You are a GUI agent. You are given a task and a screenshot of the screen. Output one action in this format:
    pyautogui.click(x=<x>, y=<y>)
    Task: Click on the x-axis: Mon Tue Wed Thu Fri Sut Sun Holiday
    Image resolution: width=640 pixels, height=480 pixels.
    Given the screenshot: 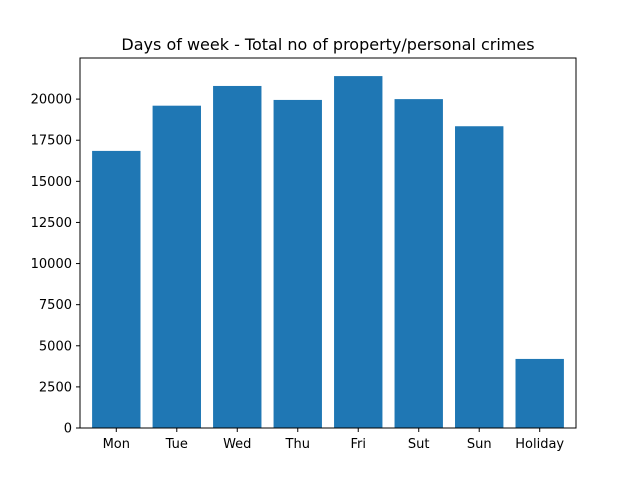 What is the action you would take?
    pyautogui.click(x=333, y=440)
    